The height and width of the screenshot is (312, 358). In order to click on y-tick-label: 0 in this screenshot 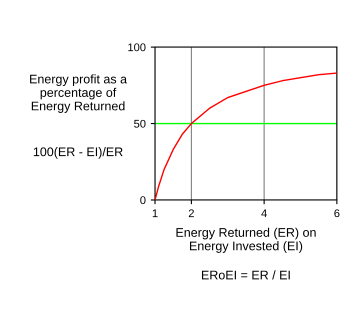, I will do `click(143, 200)`.